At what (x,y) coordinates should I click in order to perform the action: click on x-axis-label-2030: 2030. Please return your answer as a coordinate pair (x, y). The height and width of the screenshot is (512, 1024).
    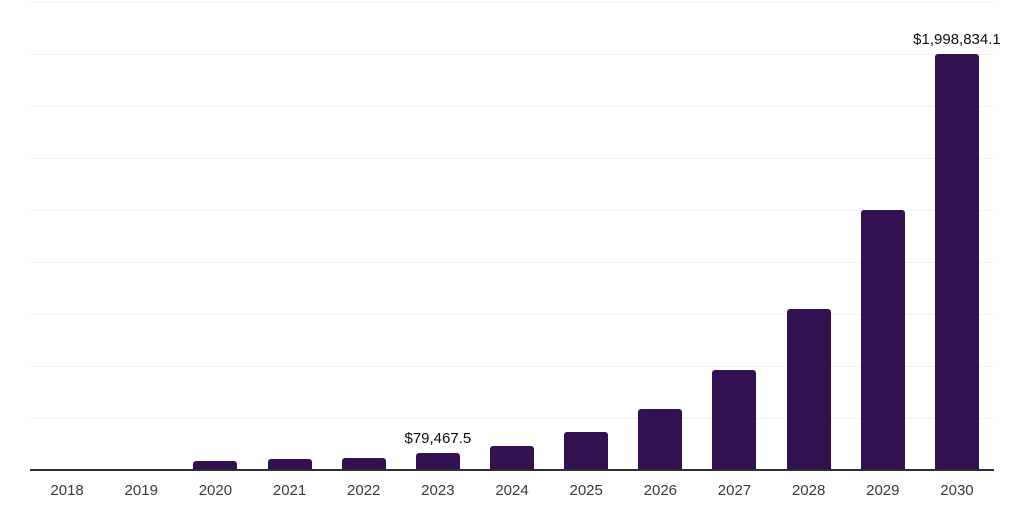
    Looking at the image, I should click on (957, 490).